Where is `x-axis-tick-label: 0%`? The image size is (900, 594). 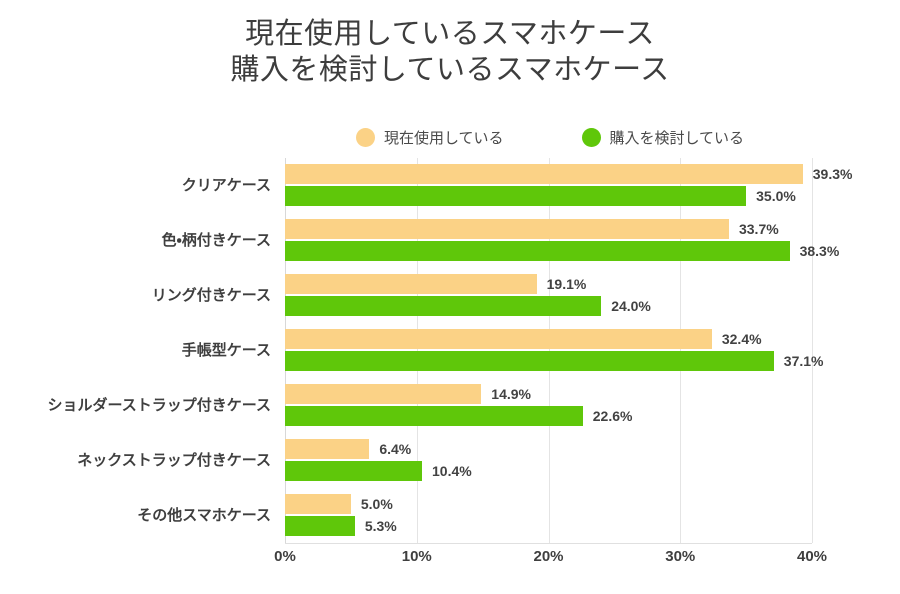 x-axis-tick-label: 0% is located at coordinates (285, 556).